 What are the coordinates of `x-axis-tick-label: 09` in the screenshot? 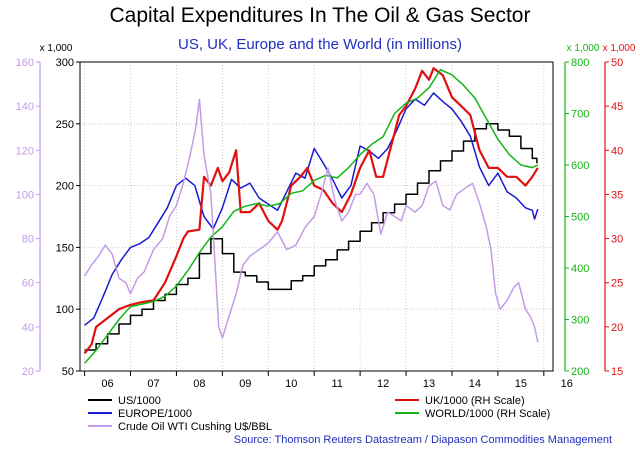 It's located at (245, 384).